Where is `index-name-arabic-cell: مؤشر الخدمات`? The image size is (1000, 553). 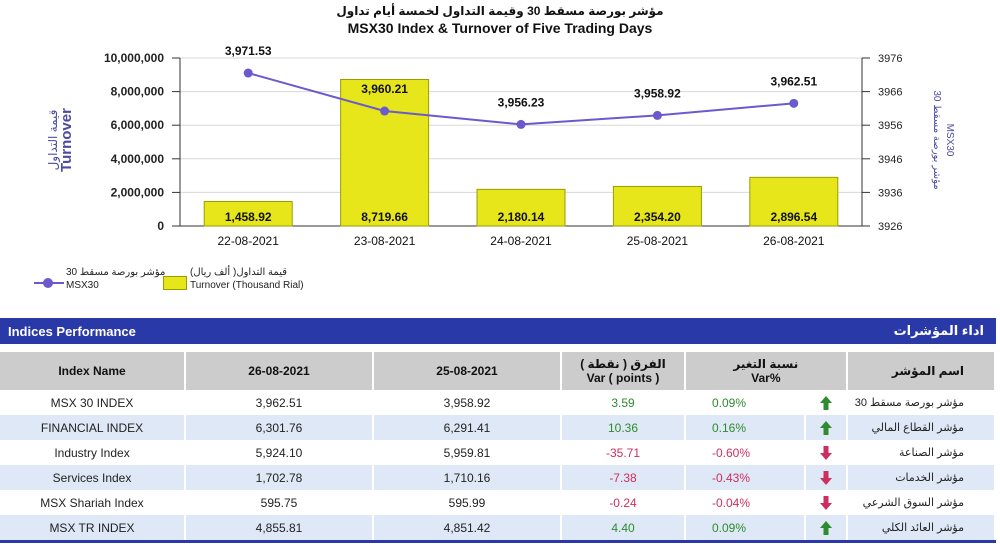 index-name-arabic-cell: مؤشر الخدمات is located at coordinates (921, 477).